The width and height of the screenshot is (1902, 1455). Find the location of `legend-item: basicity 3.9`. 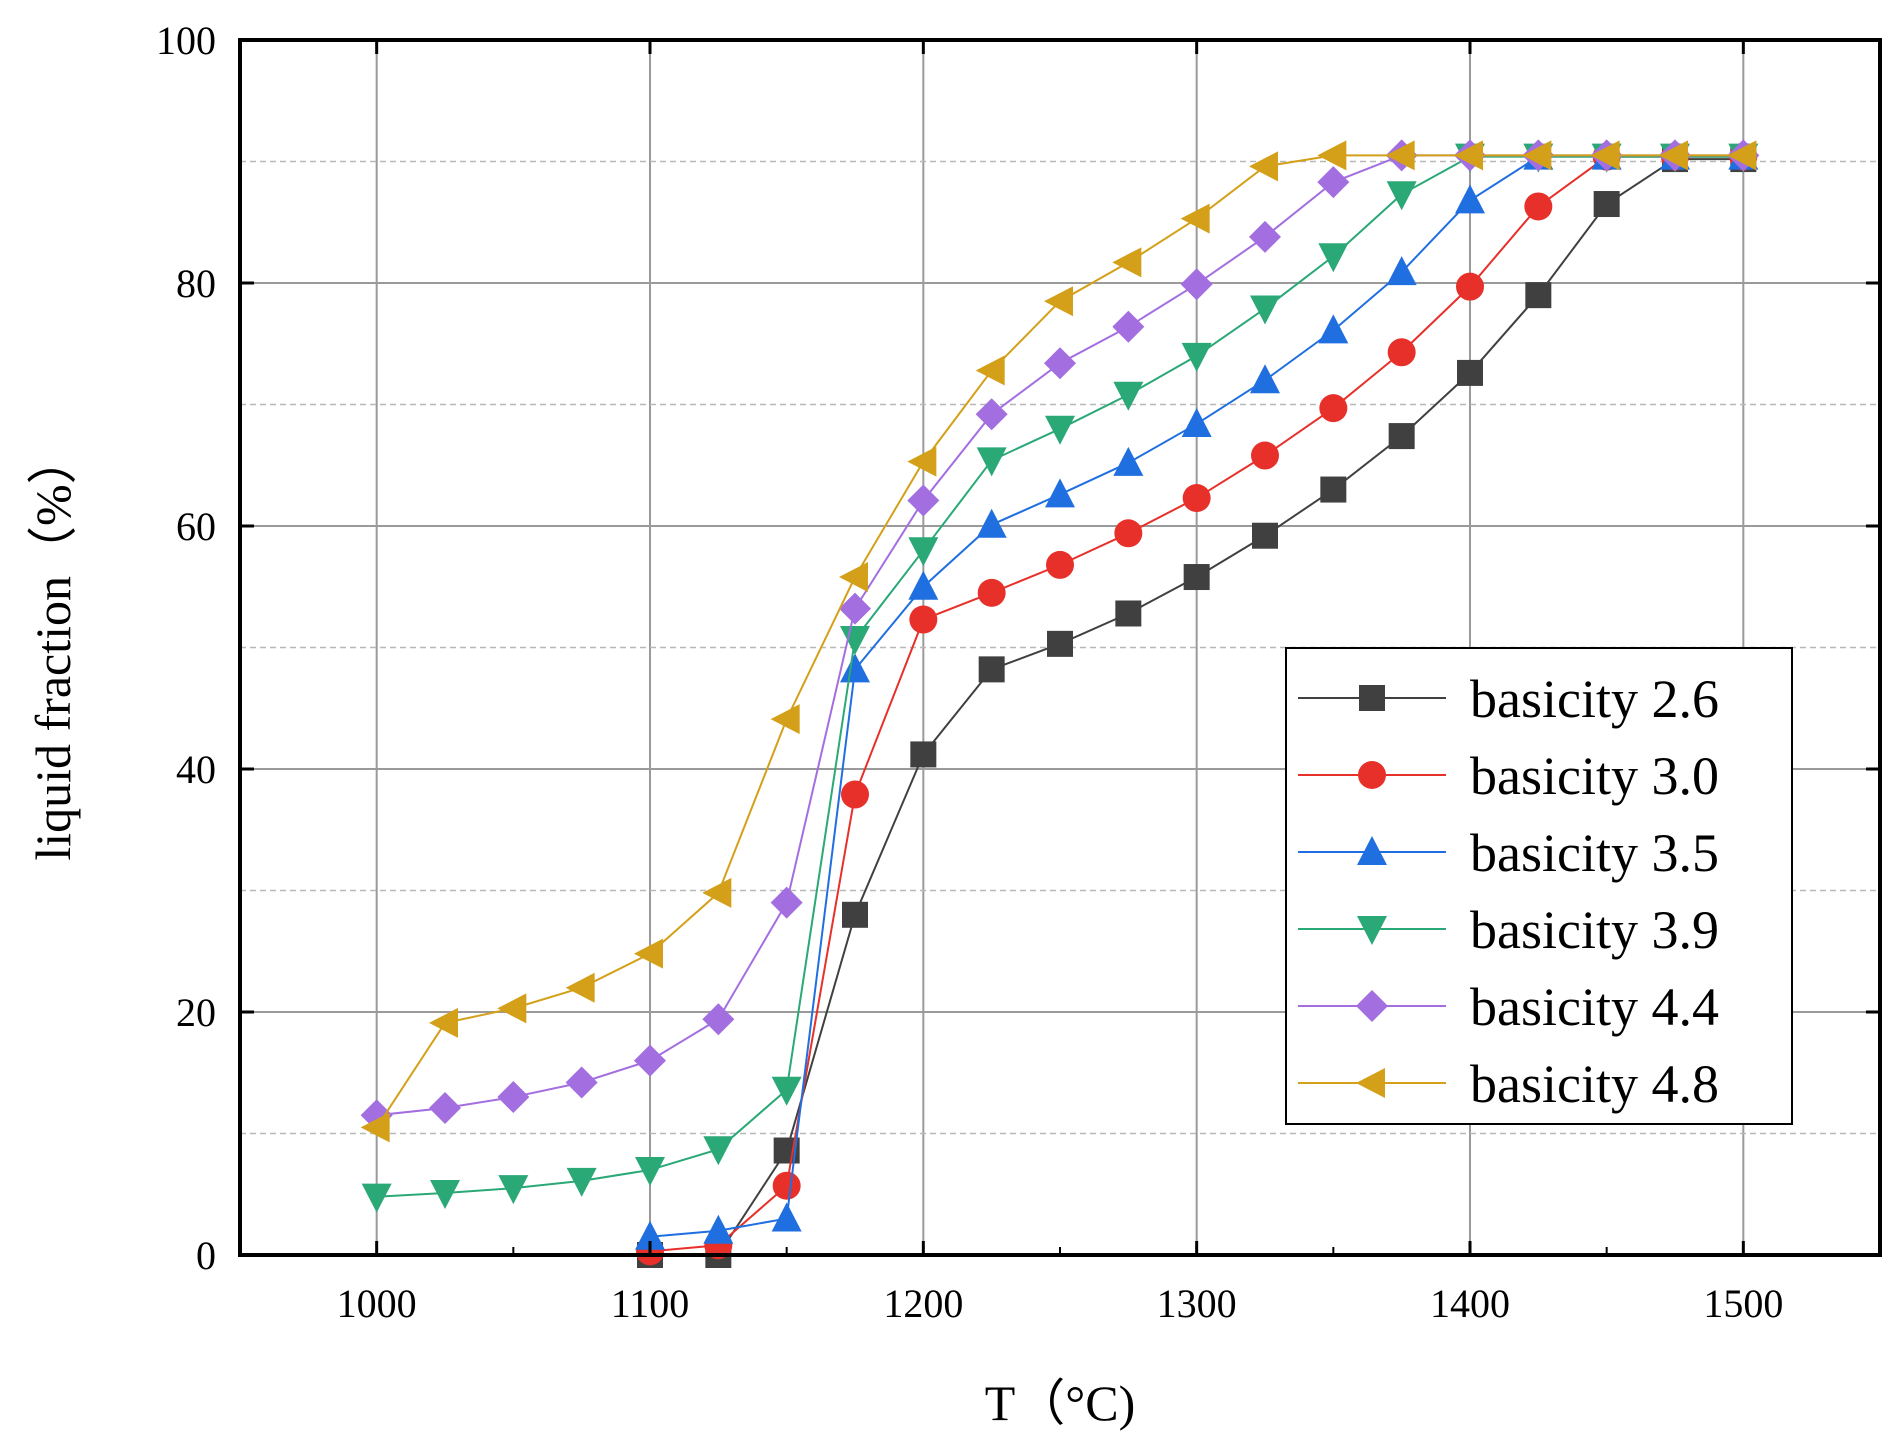

legend-item: basicity 3.9 is located at coordinates (1508, 930).